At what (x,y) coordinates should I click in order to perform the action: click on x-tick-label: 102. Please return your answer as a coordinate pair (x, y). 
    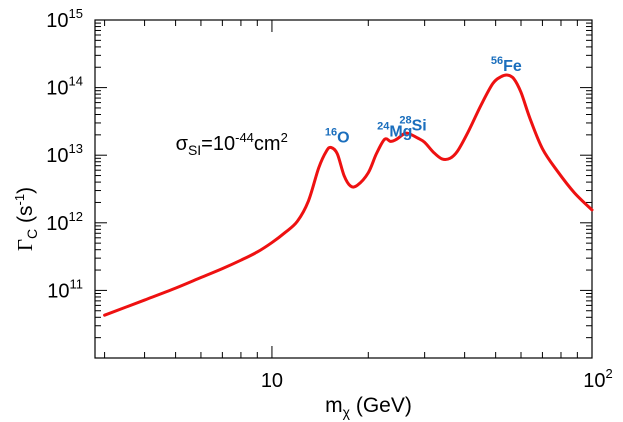
    Looking at the image, I should click on (597, 379).